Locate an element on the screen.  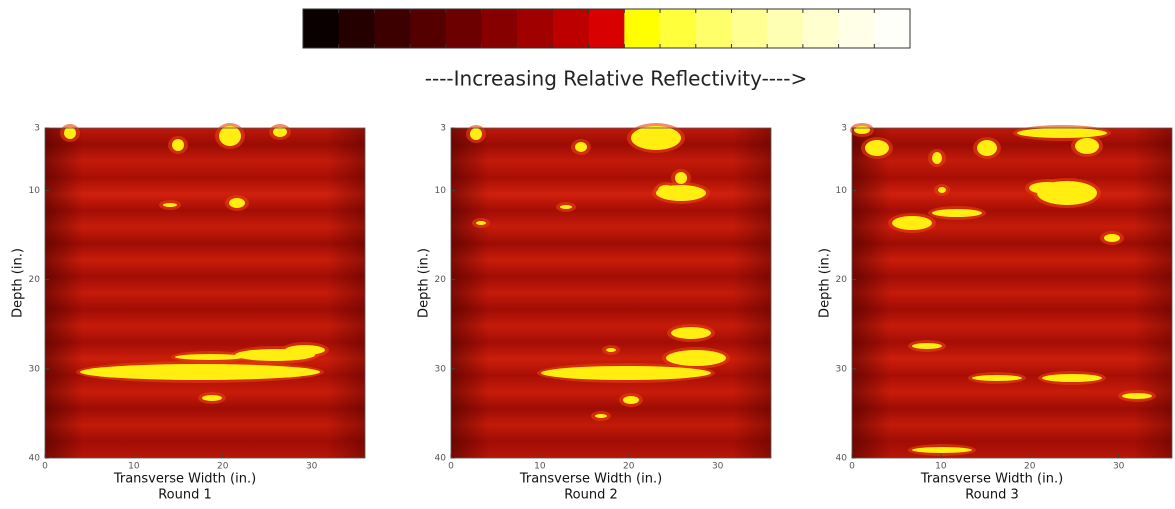
panel-title: Round 3 is located at coordinates (992, 495).